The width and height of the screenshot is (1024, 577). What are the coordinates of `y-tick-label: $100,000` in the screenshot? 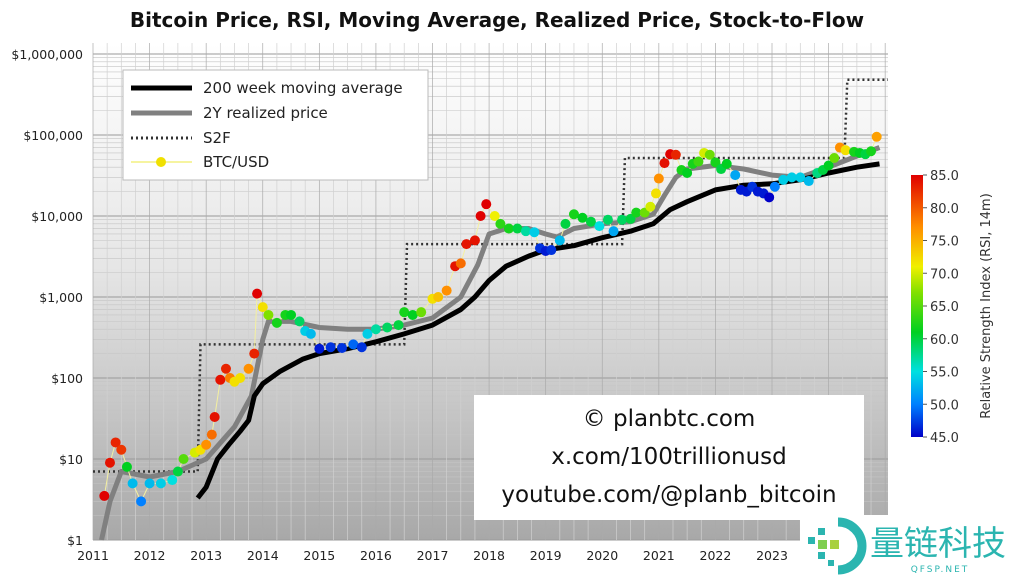 It's located at (53, 135).